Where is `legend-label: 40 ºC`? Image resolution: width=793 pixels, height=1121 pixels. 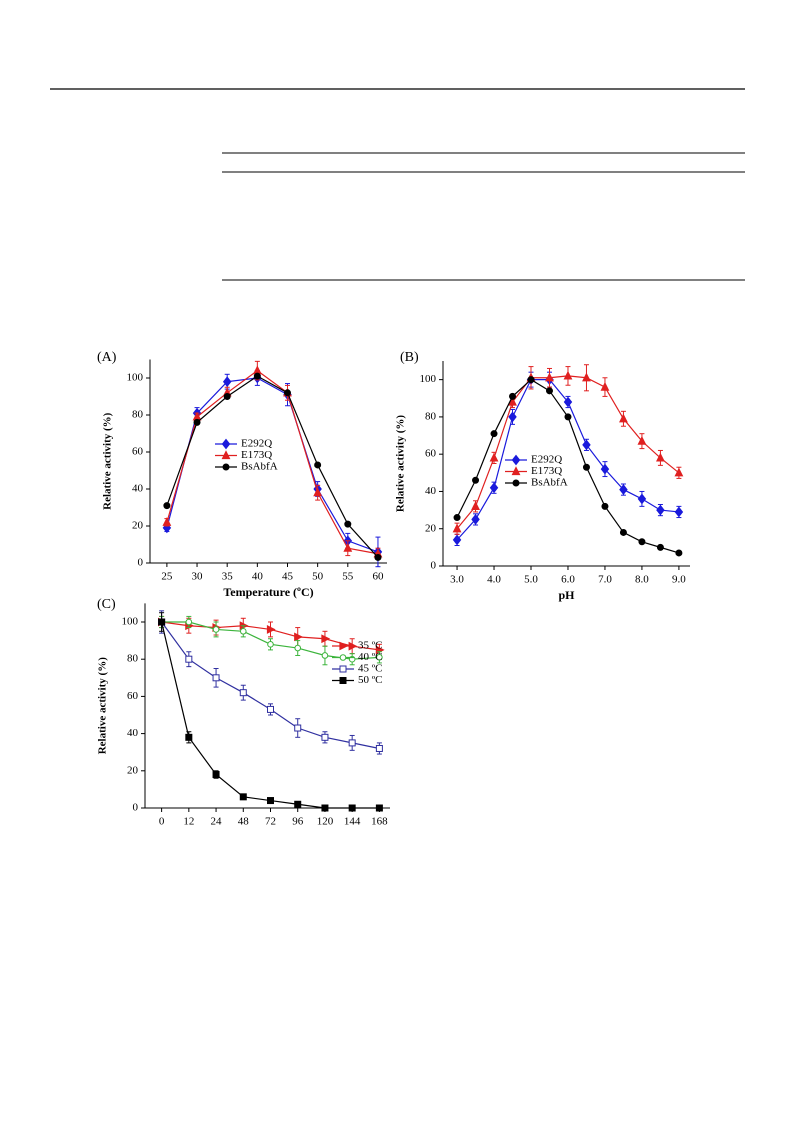
legend-label: 40 ºC is located at coordinates (370, 657).